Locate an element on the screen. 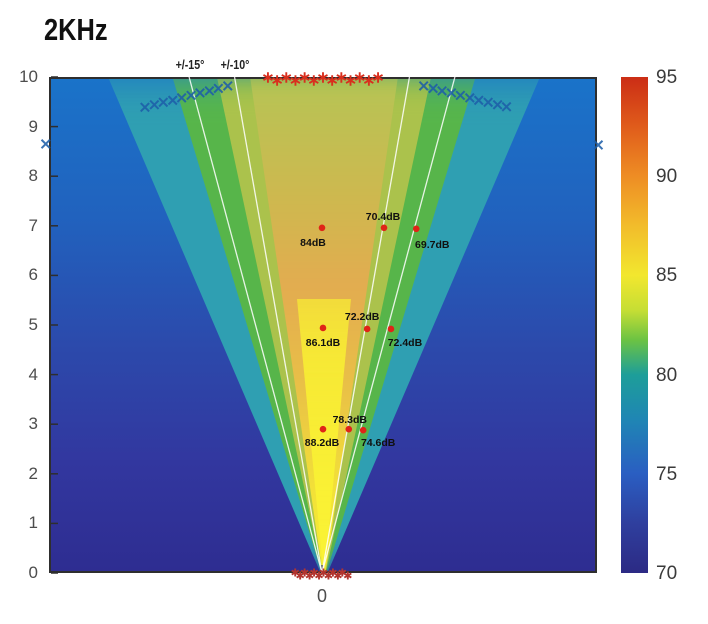 The image size is (708, 624). colorbar-tick-label: 75 is located at coordinates (667, 474).